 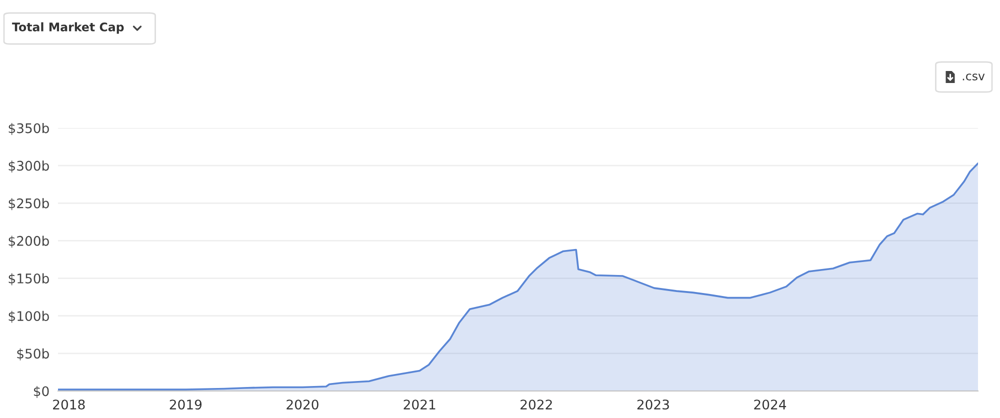 I want to click on x-tick-label: 2022, so click(x=536, y=405).